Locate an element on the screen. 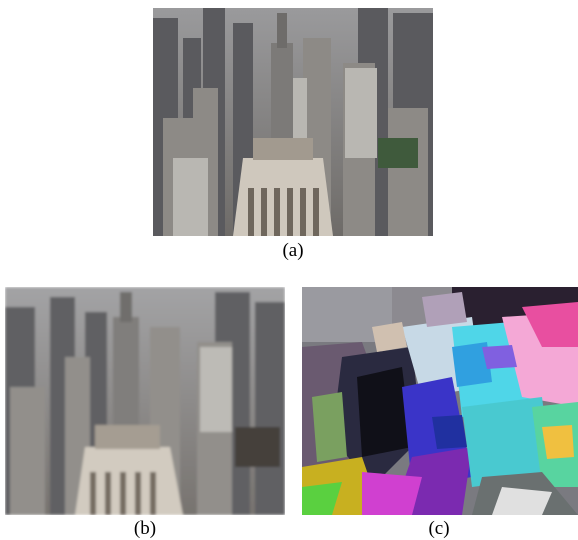 The height and width of the screenshot is (540, 578). caption-c: (c) is located at coordinates (439, 528).